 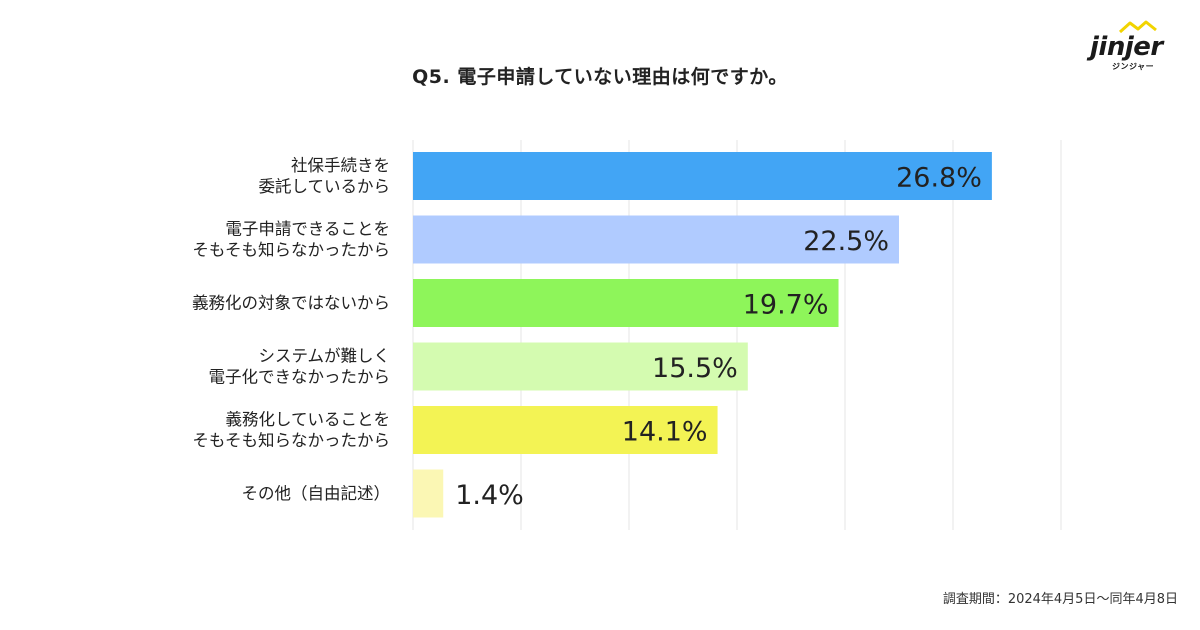 I want to click on bar-value-label: 14.1%, so click(x=665, y=432).